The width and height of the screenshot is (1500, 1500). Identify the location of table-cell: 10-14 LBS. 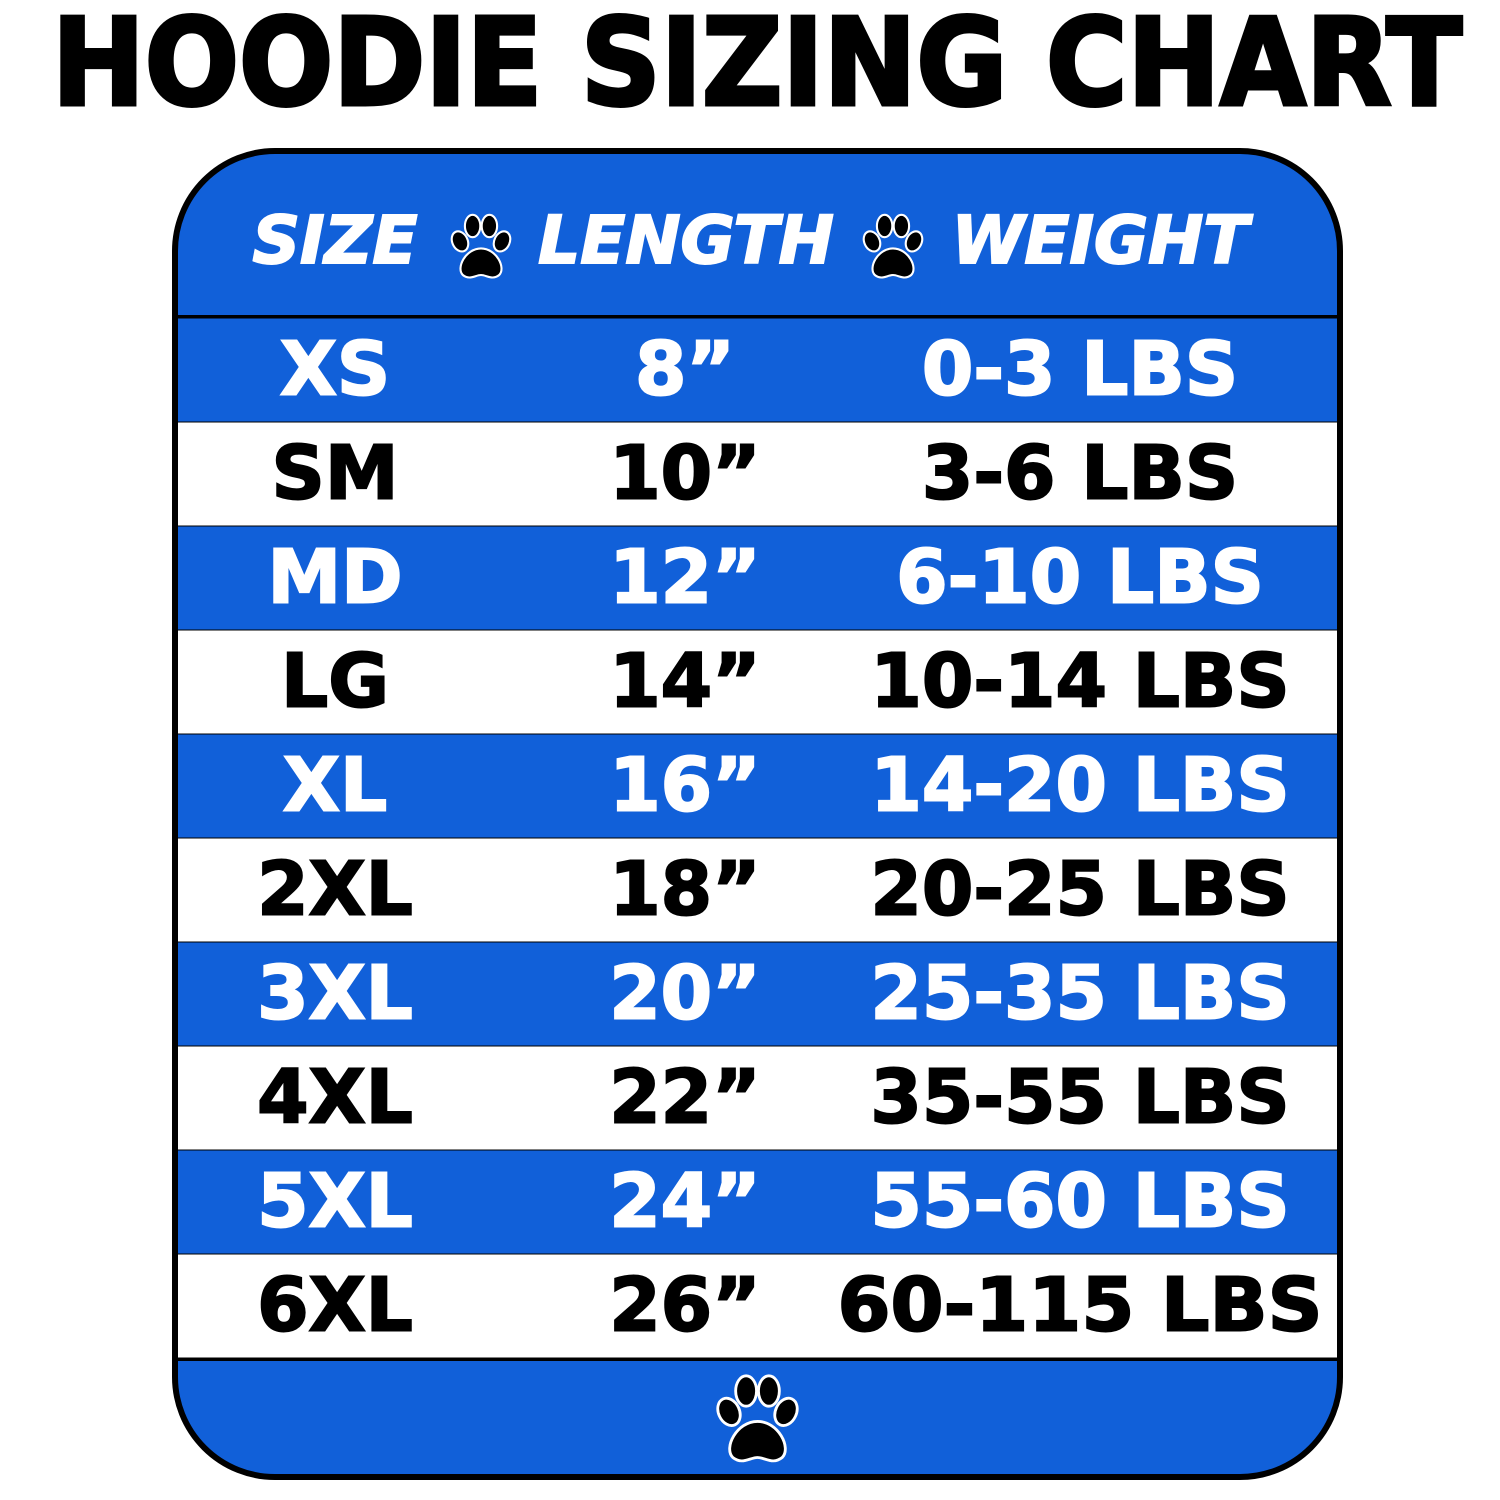
(1079, 682).